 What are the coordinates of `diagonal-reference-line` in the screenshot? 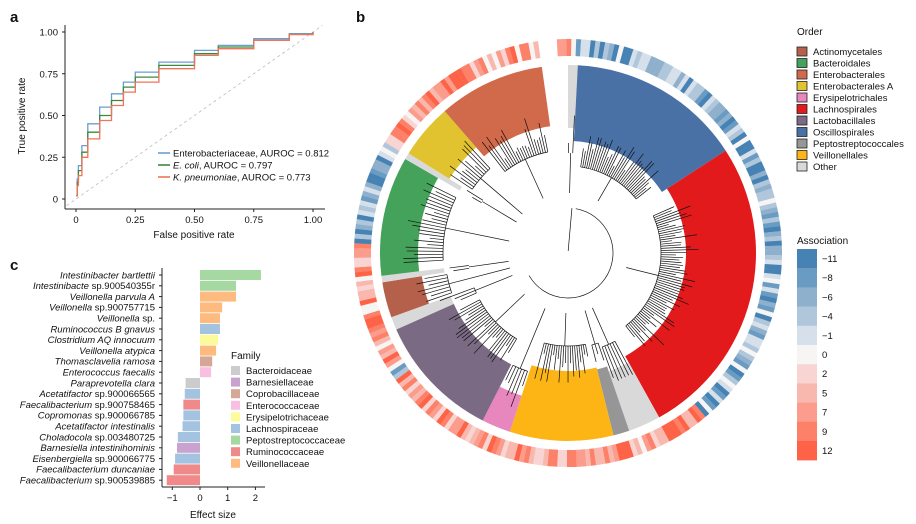 It's located at (194, 115).